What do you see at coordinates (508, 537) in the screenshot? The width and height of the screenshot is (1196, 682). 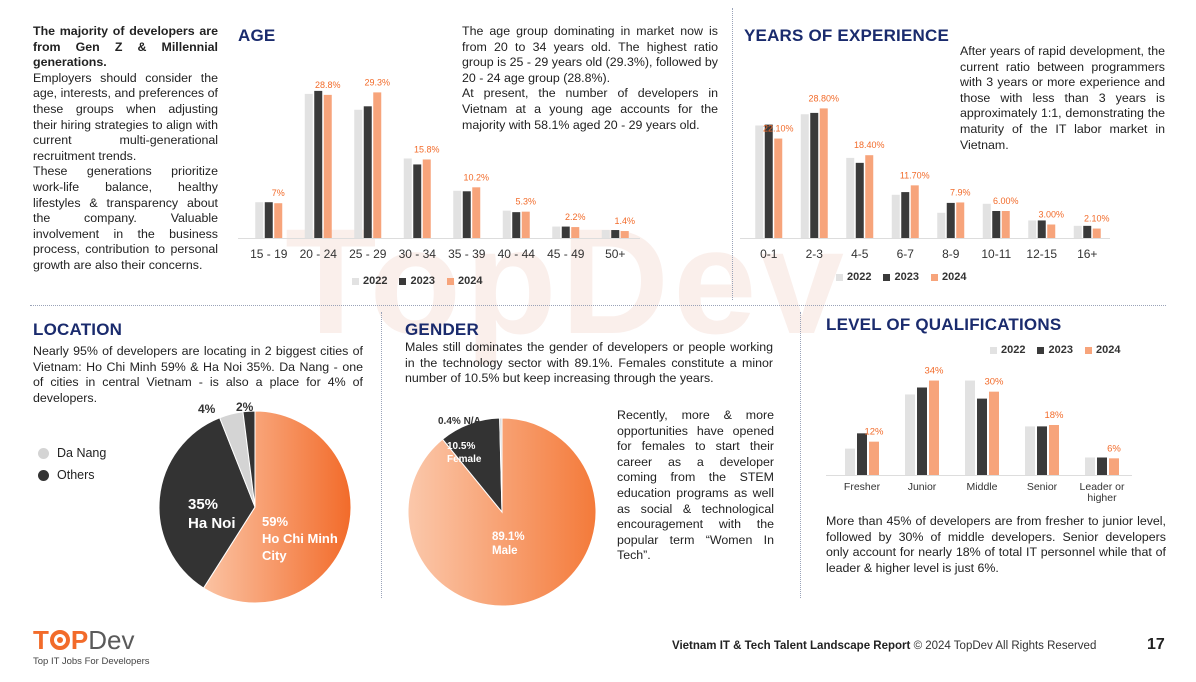 I see `male-pct: 89.1%` at bounding box center [508, 537].